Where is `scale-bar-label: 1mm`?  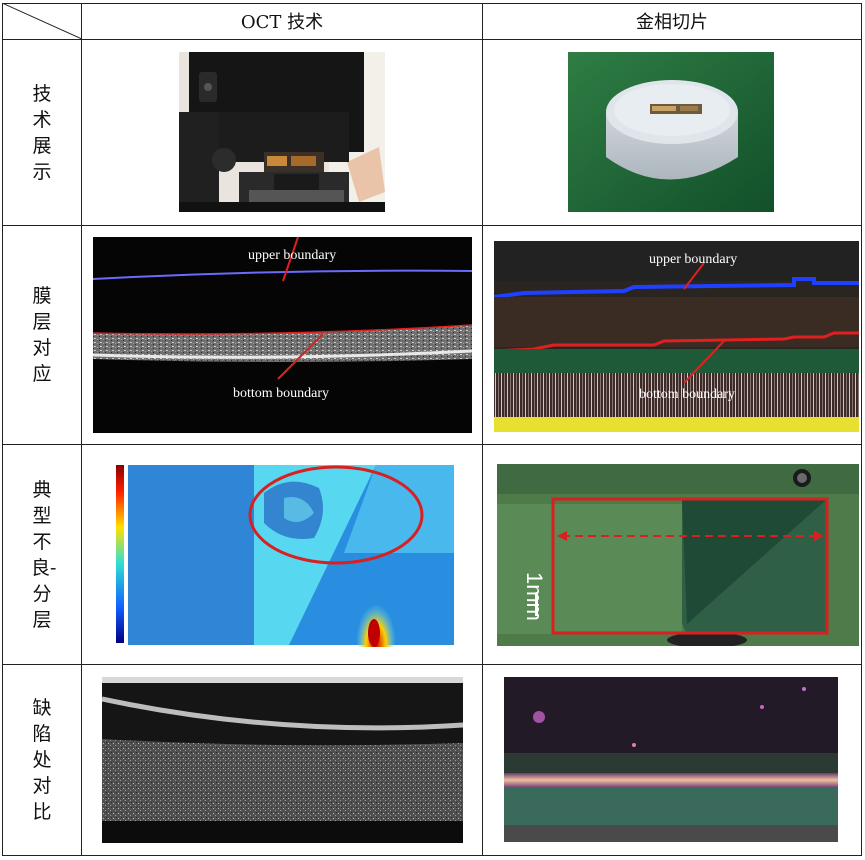
scale-bar-label: 1mm is located at coordinates (534, 596).